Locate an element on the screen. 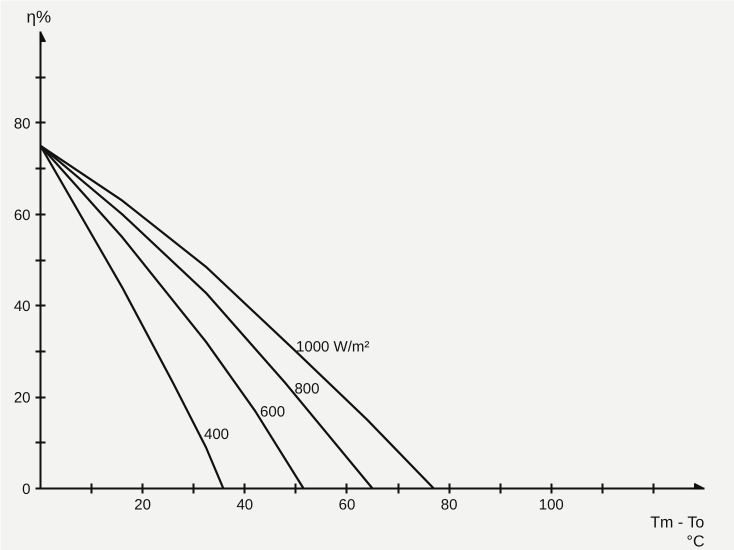  text: °C is located at coordinates (695, 542).